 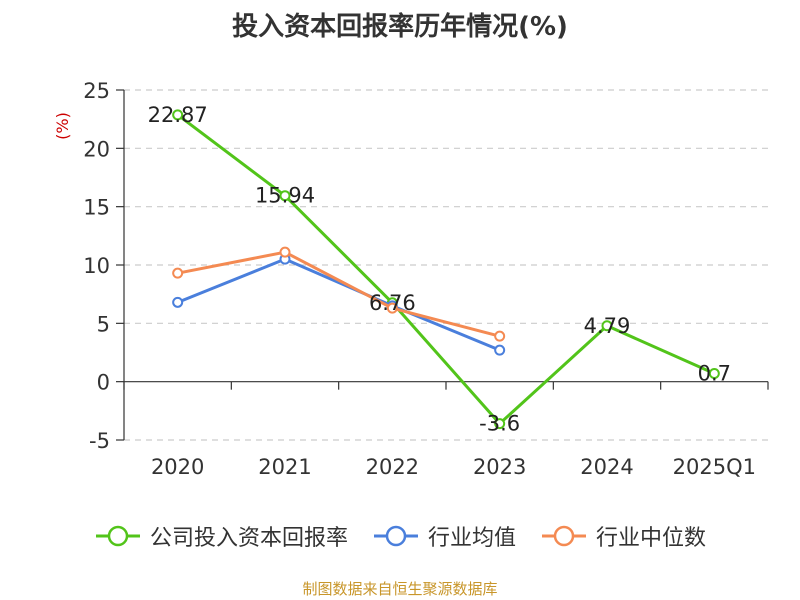 I want to click on data-label: 6.76, so click(x=392, y=303).